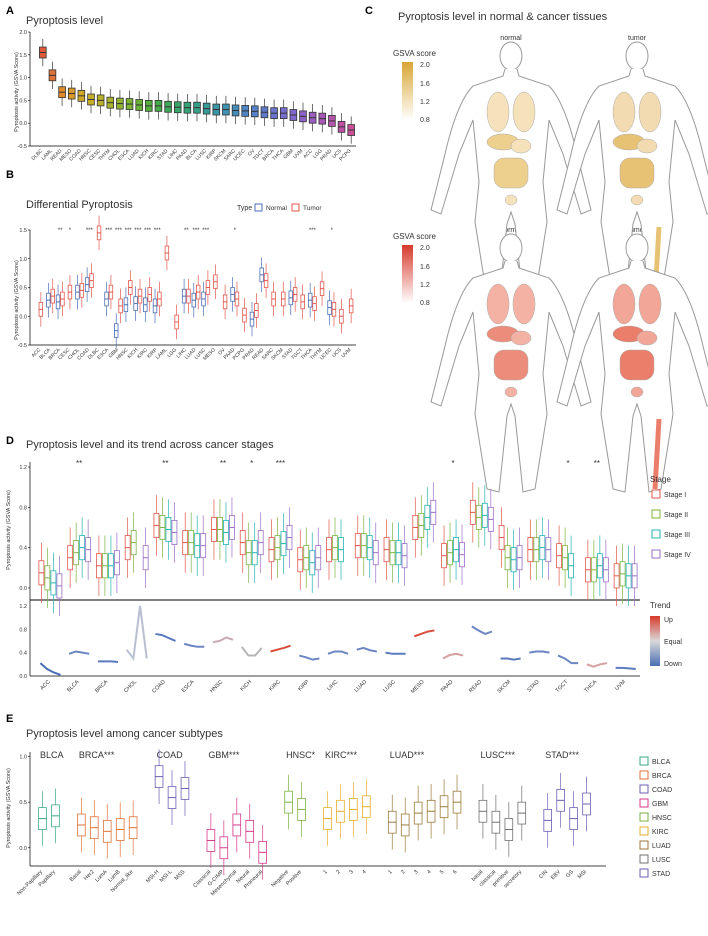 Image resolution: width=708 pixels, height=936 pixels. What do you see at coordinates (158, 686) in the screenshot?
I see `chart-d-xtick-label: COAD` at bounding box center [158, 686].